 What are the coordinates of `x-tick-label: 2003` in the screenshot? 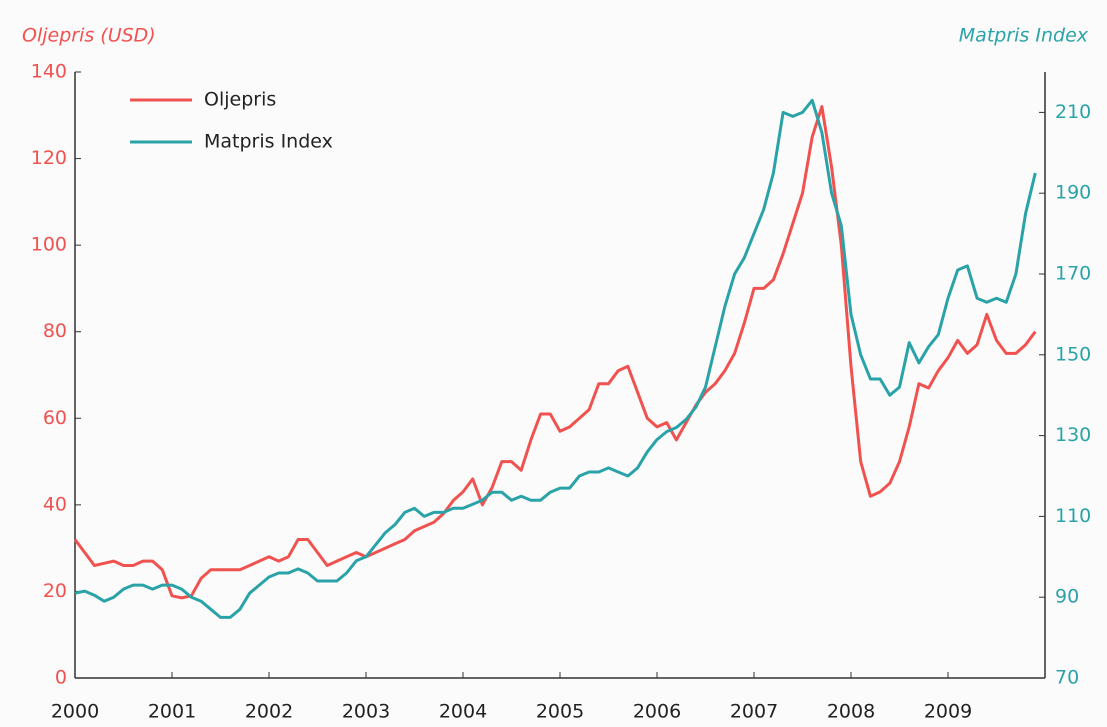 It's located at (366, 712).